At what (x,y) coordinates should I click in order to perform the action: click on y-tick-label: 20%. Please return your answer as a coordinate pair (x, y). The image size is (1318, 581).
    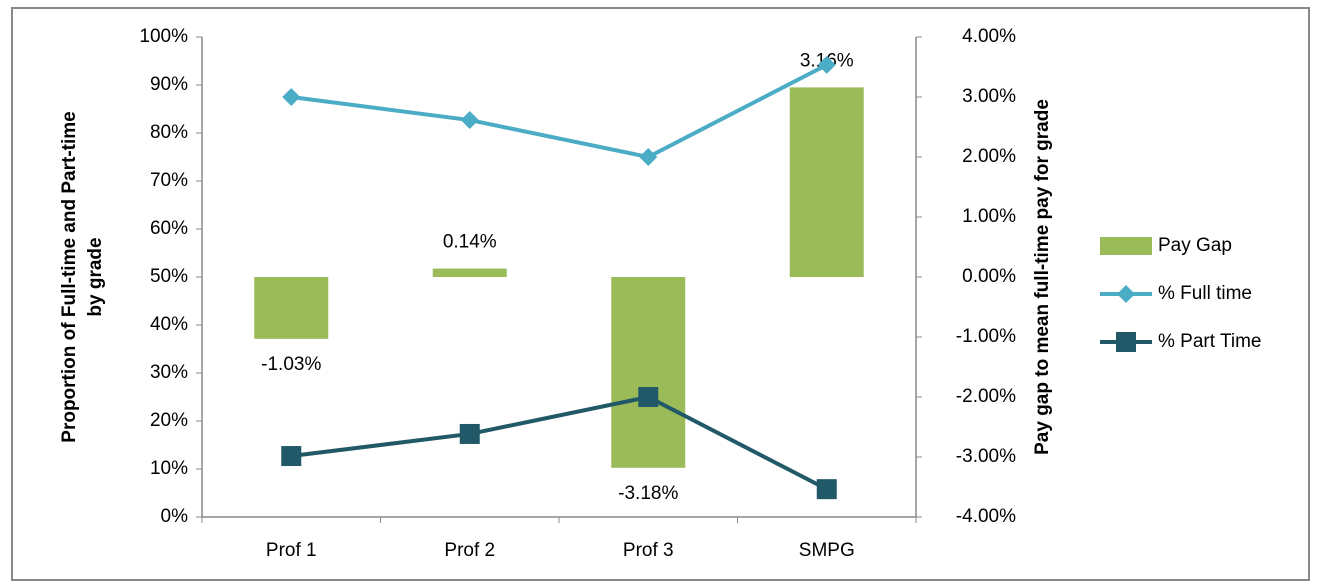
    Looking at the image, I should click on (169, 420).